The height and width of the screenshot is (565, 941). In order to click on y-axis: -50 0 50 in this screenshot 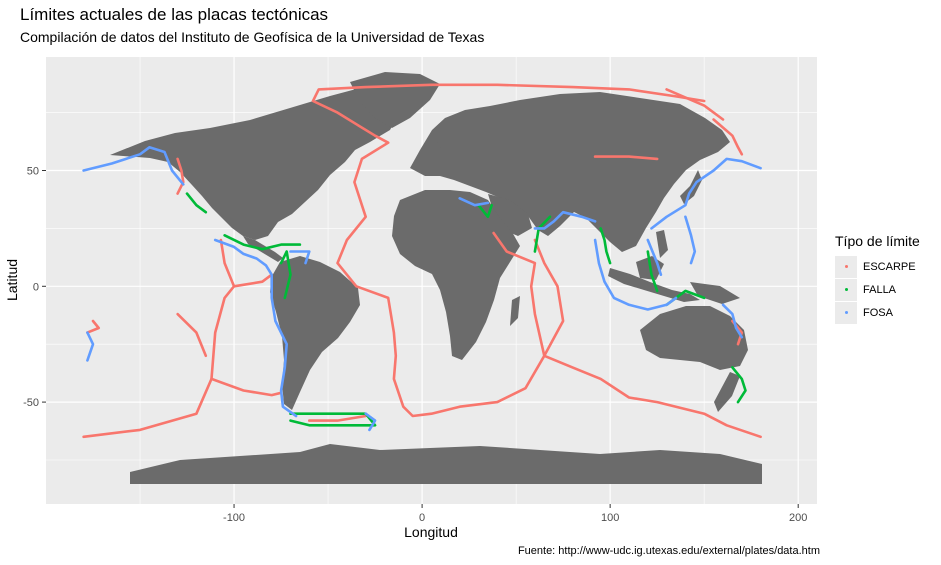, I will do `click(34, 287)`.